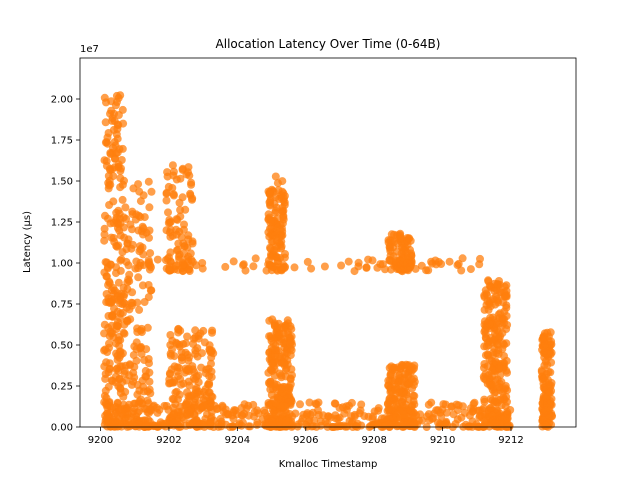  What do you see at coordinates (62, 141) in the screenshot?
I see `y-tick-label: 1.75` at bounding box center [62, 141].